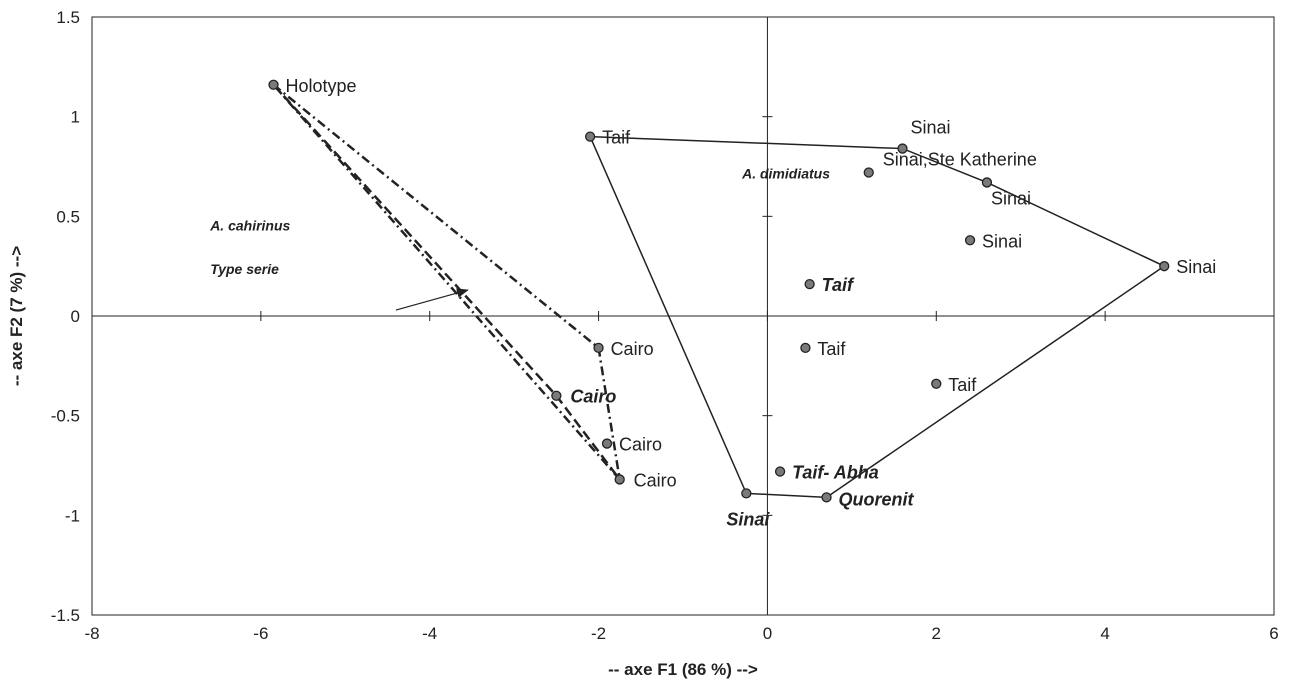  I want to click on y-tick-label: -1.5, so click(65, 615).